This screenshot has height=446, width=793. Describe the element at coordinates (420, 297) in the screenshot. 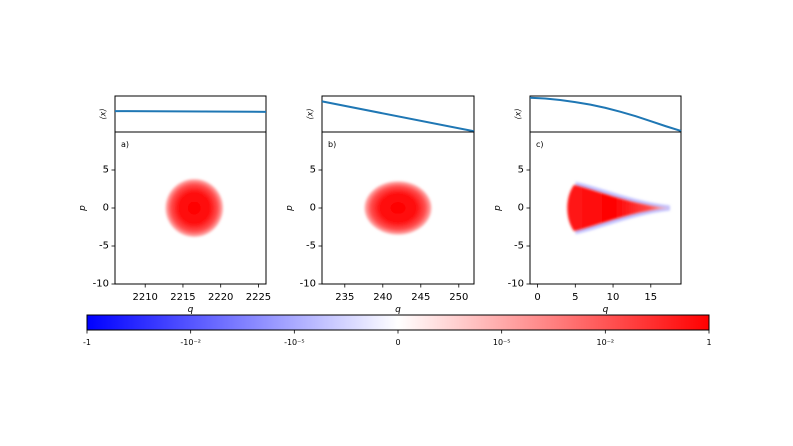

I see `x-tick-label: 245` at that location.